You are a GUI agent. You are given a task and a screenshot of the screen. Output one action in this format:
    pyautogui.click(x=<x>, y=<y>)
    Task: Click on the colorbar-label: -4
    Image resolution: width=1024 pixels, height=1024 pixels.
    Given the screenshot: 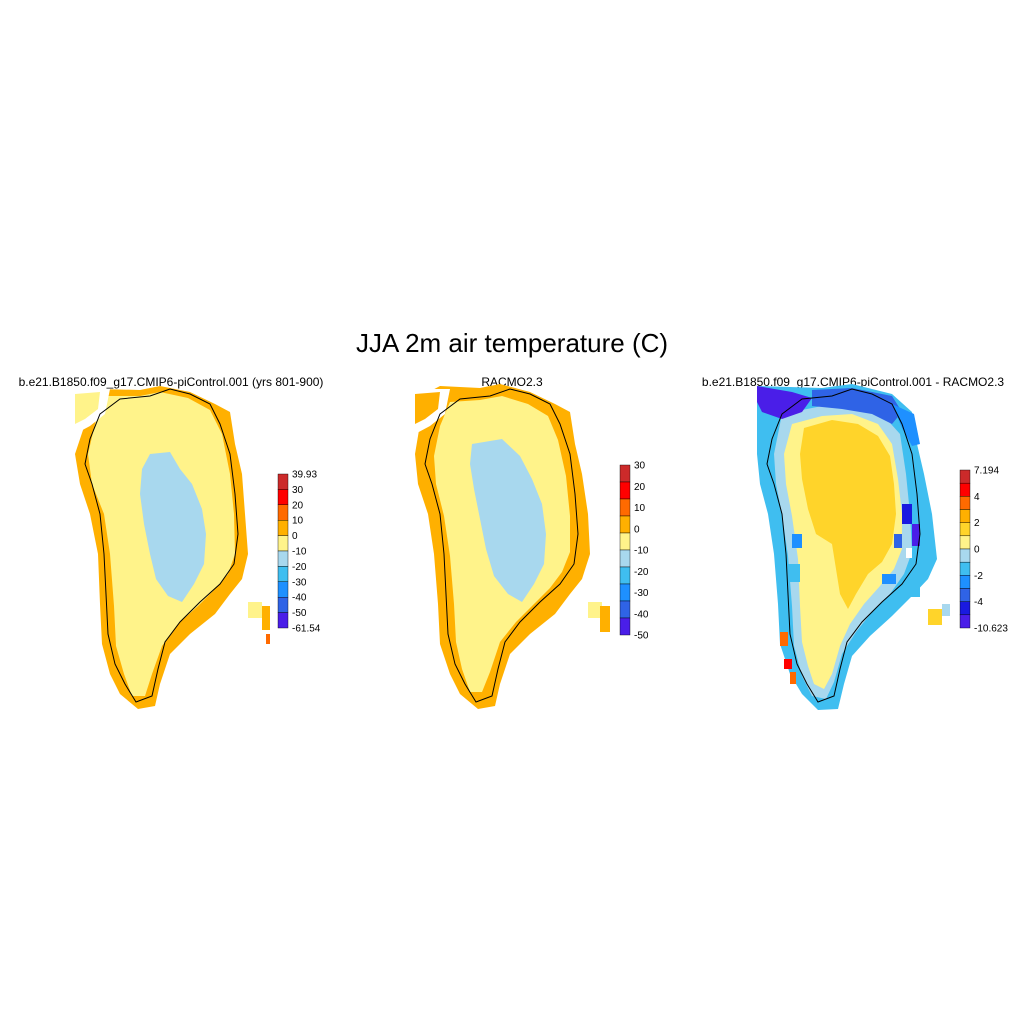 What is the action you would take?
    pyautogui.click(x=978, y=602)
    